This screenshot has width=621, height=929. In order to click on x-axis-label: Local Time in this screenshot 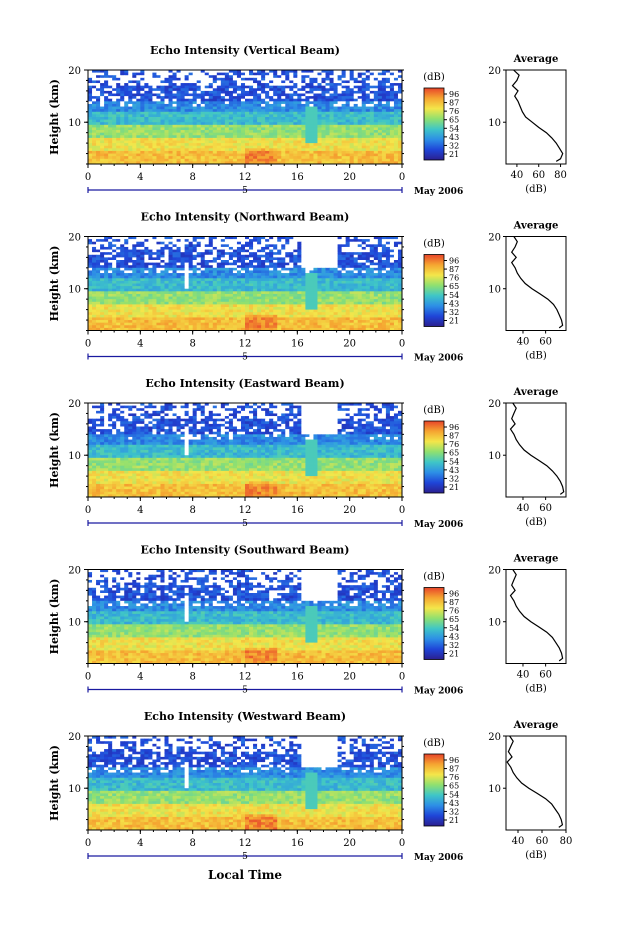, I will do `click(245, 875)`.